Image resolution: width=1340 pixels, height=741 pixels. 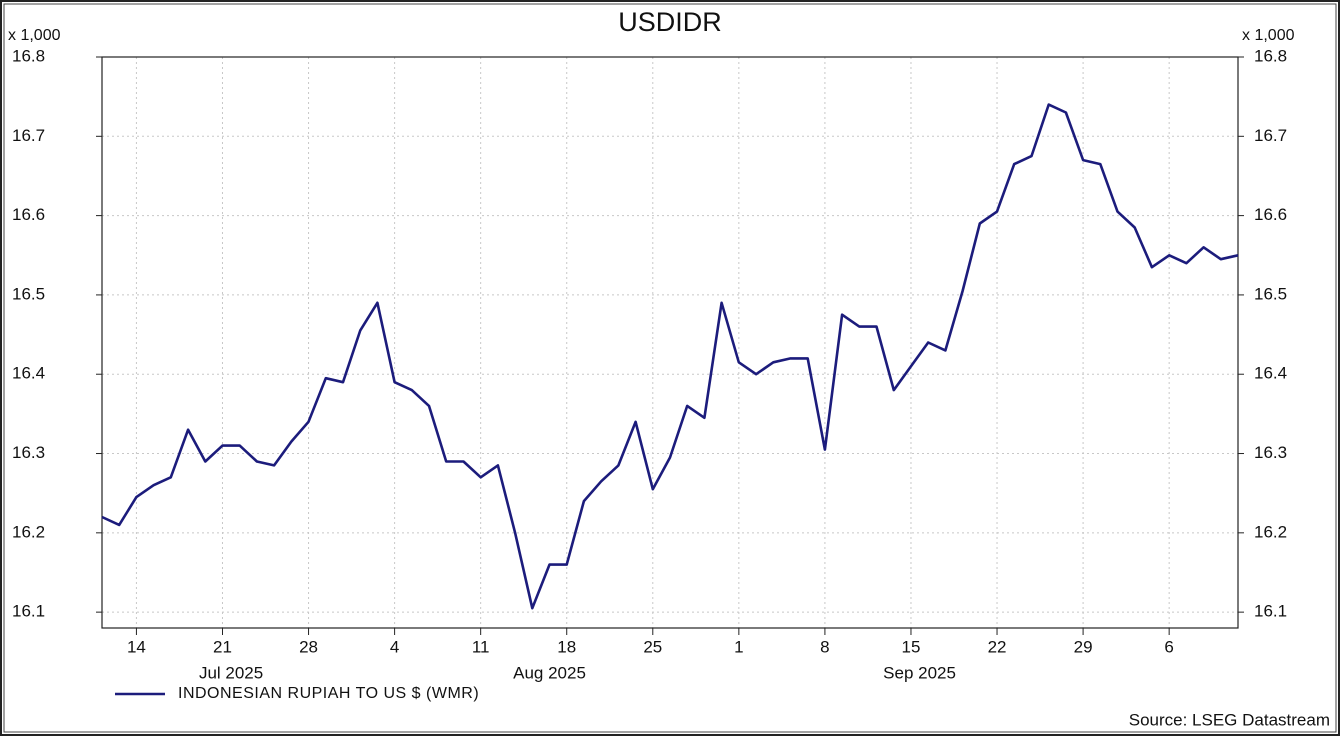 I want to click on month-label: Jul 2025, so click(x=231, y=672).